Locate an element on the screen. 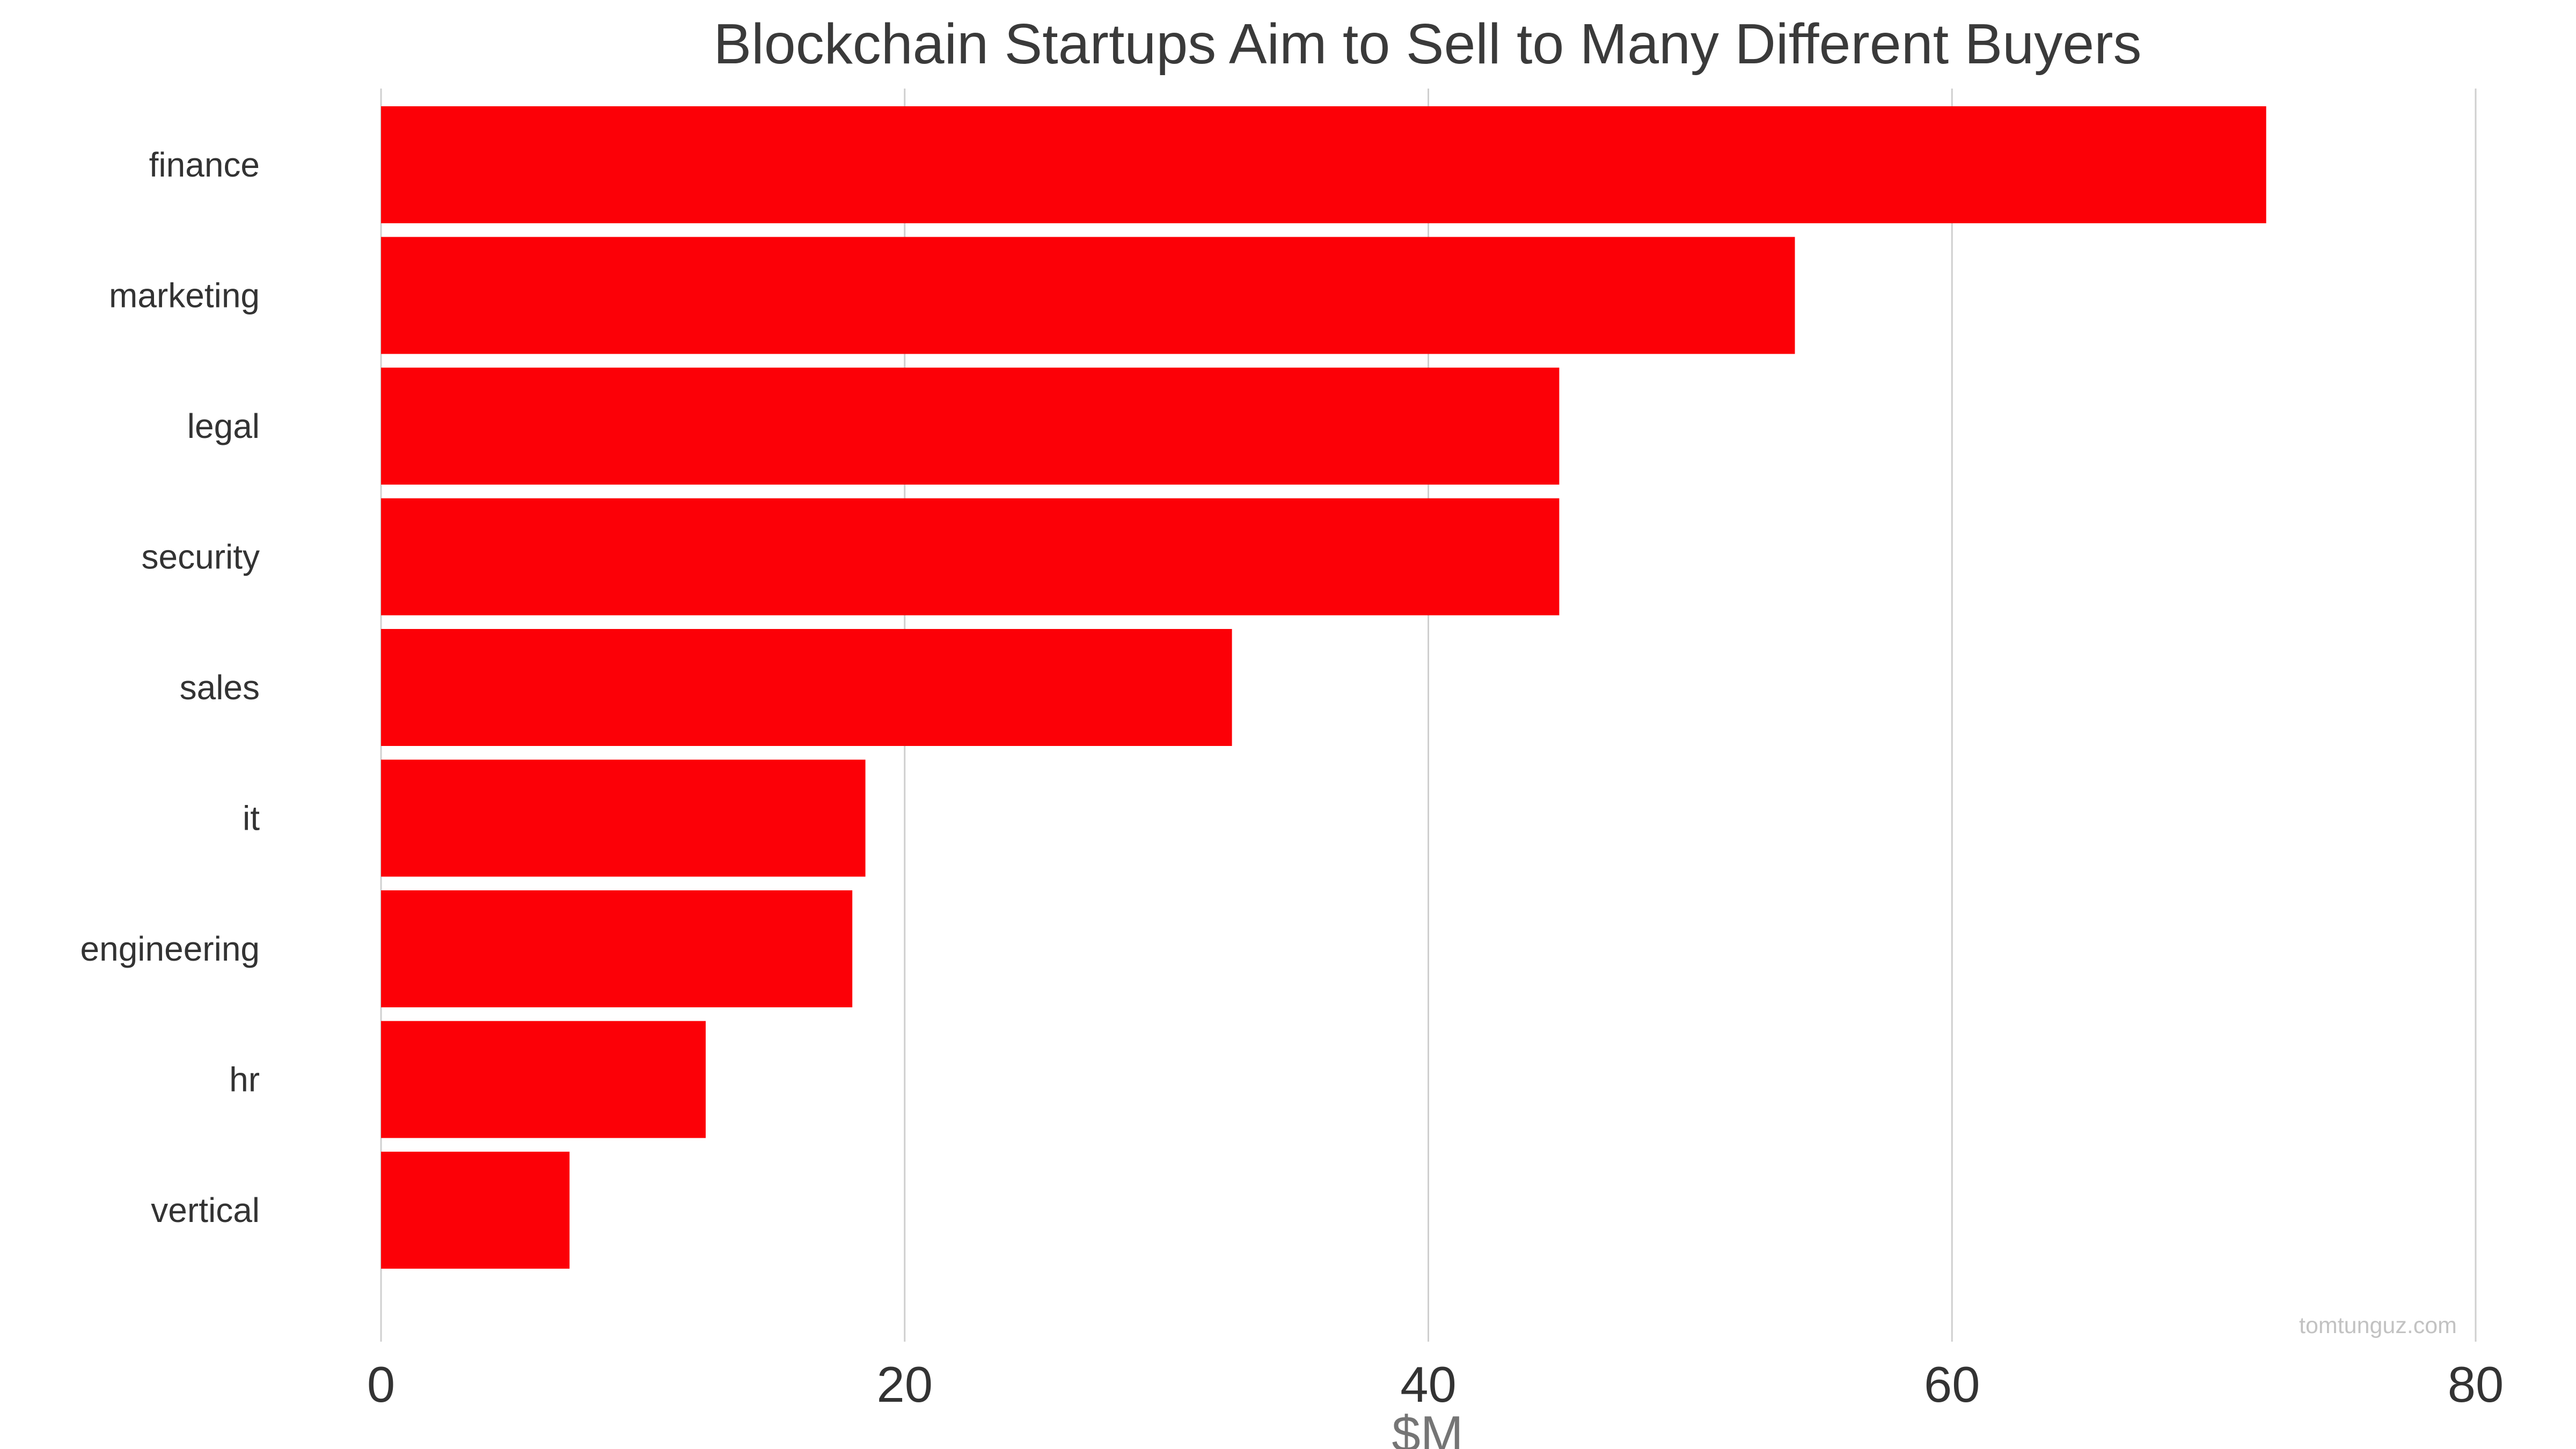  x-tick-label-80: 80 is located at coordinates (2476, 1384).